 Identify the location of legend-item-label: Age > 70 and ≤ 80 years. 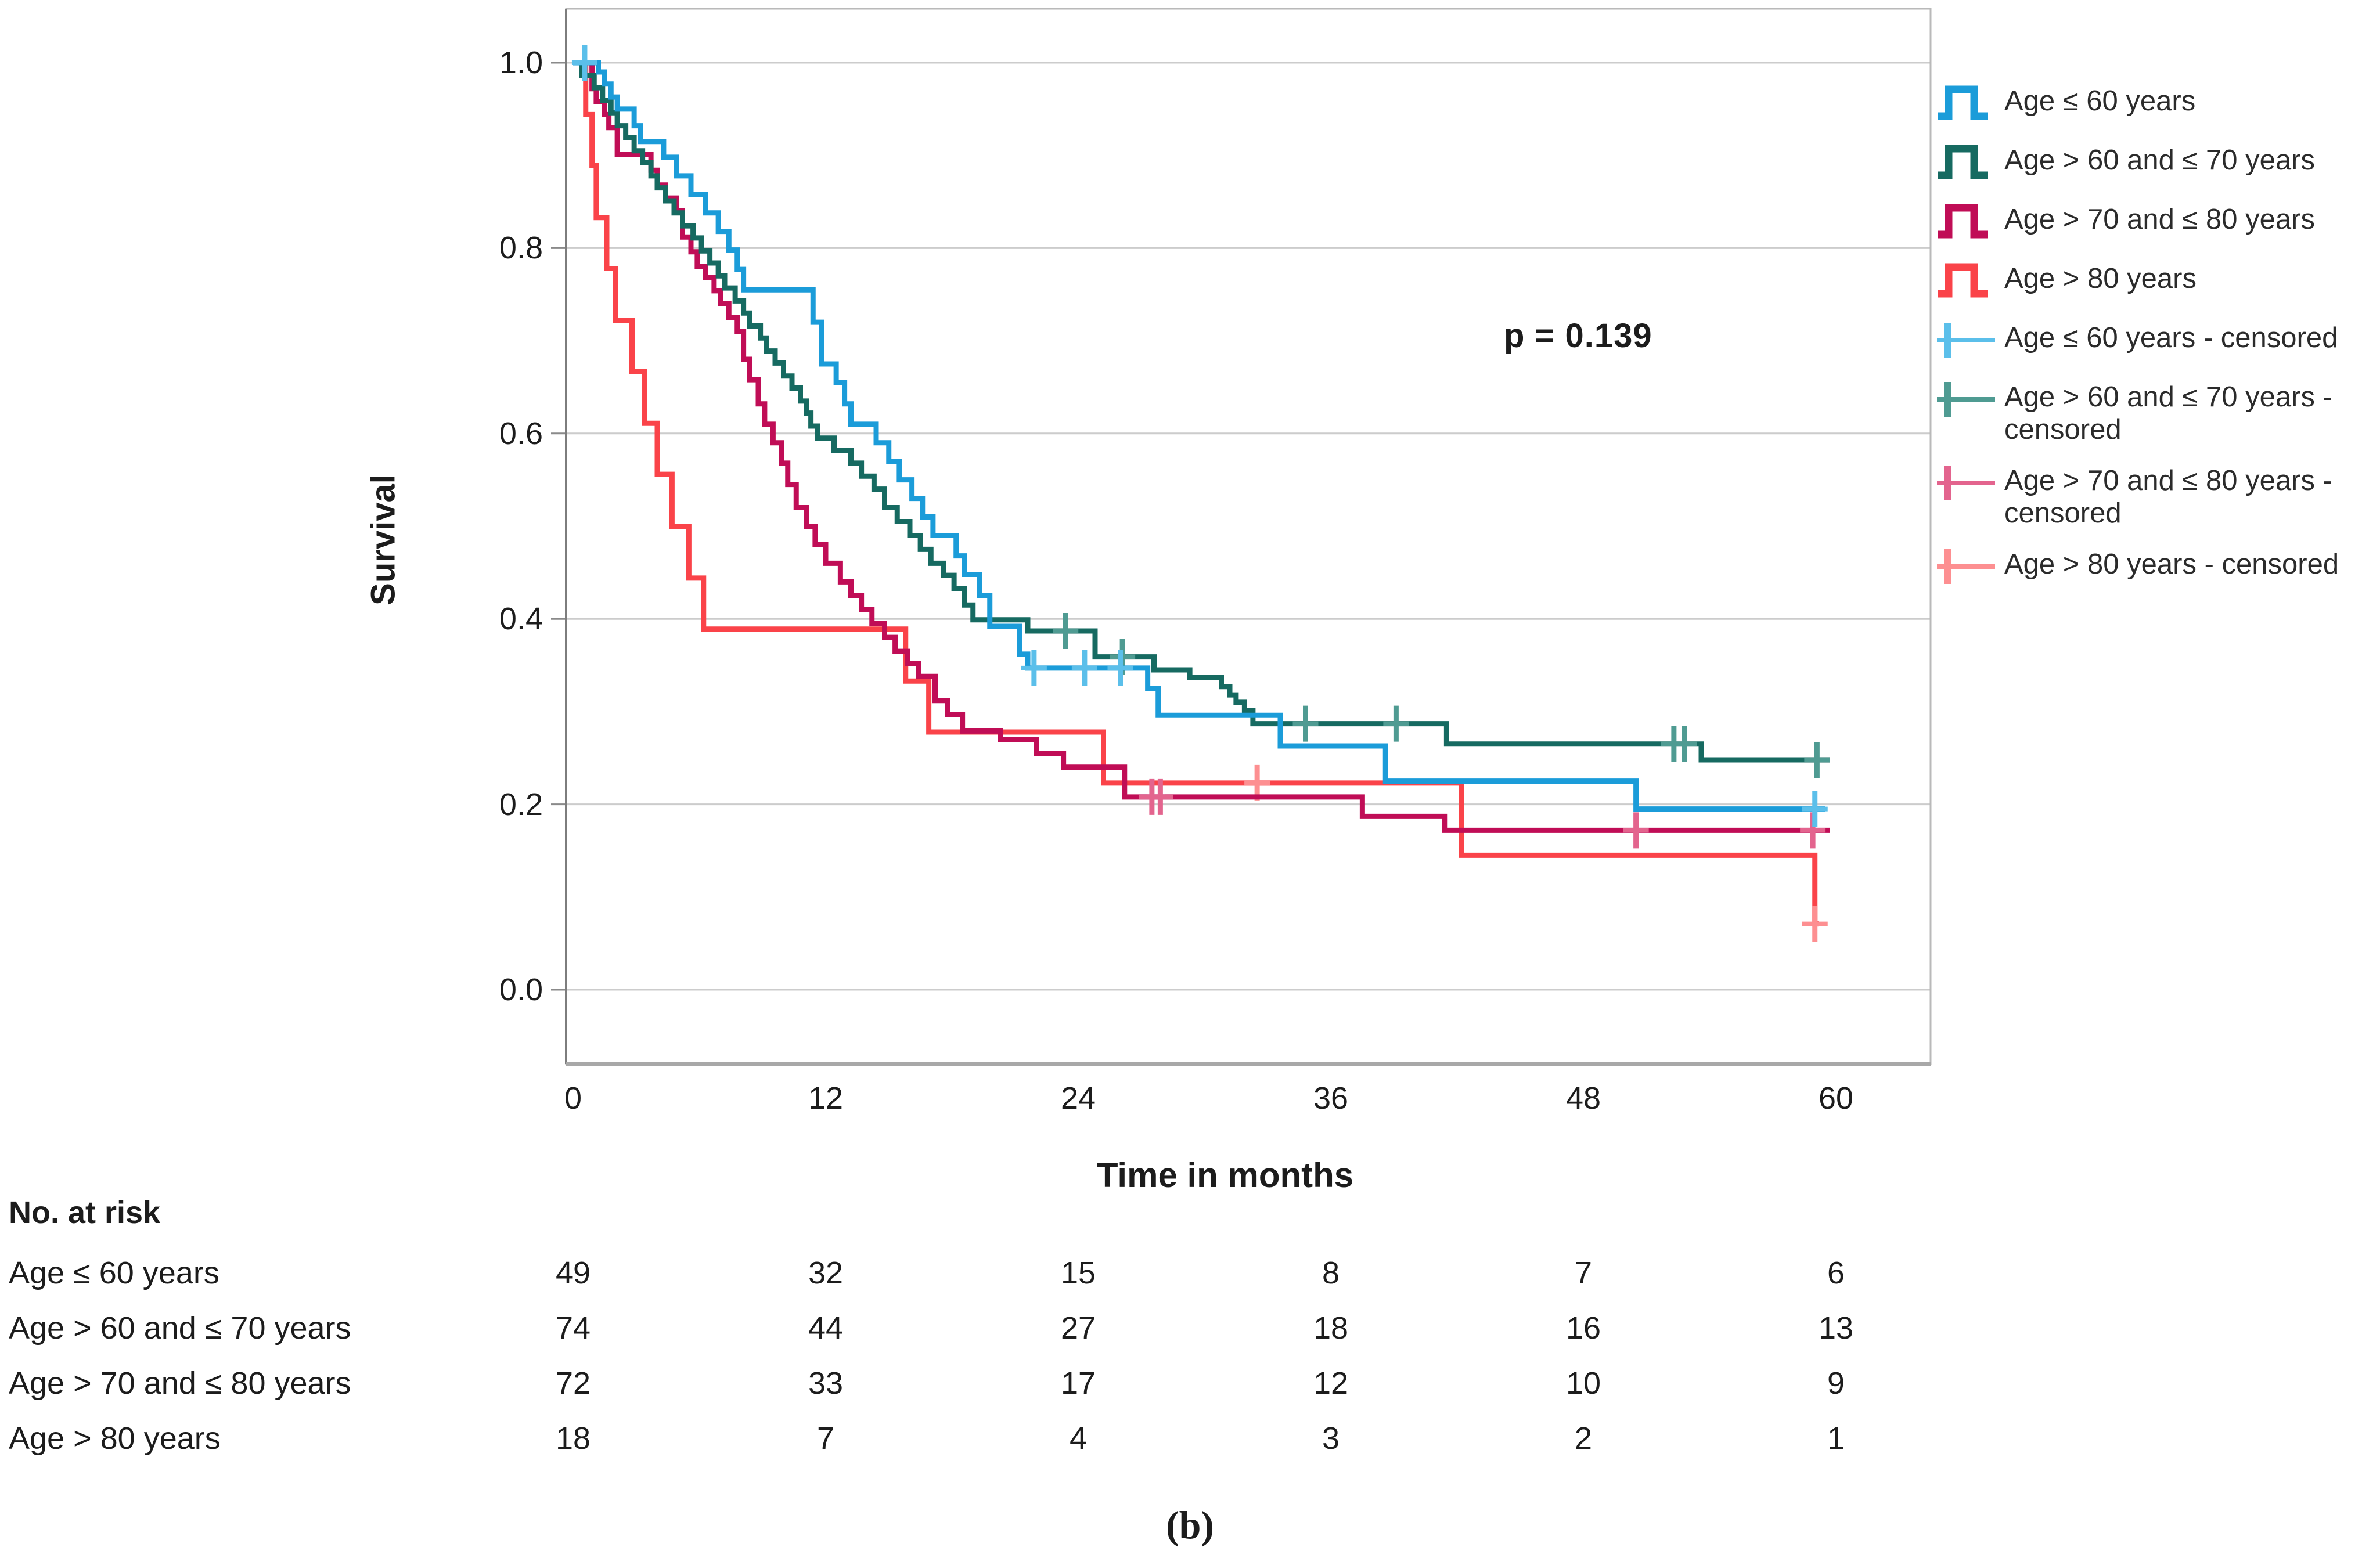
(2159, 219).